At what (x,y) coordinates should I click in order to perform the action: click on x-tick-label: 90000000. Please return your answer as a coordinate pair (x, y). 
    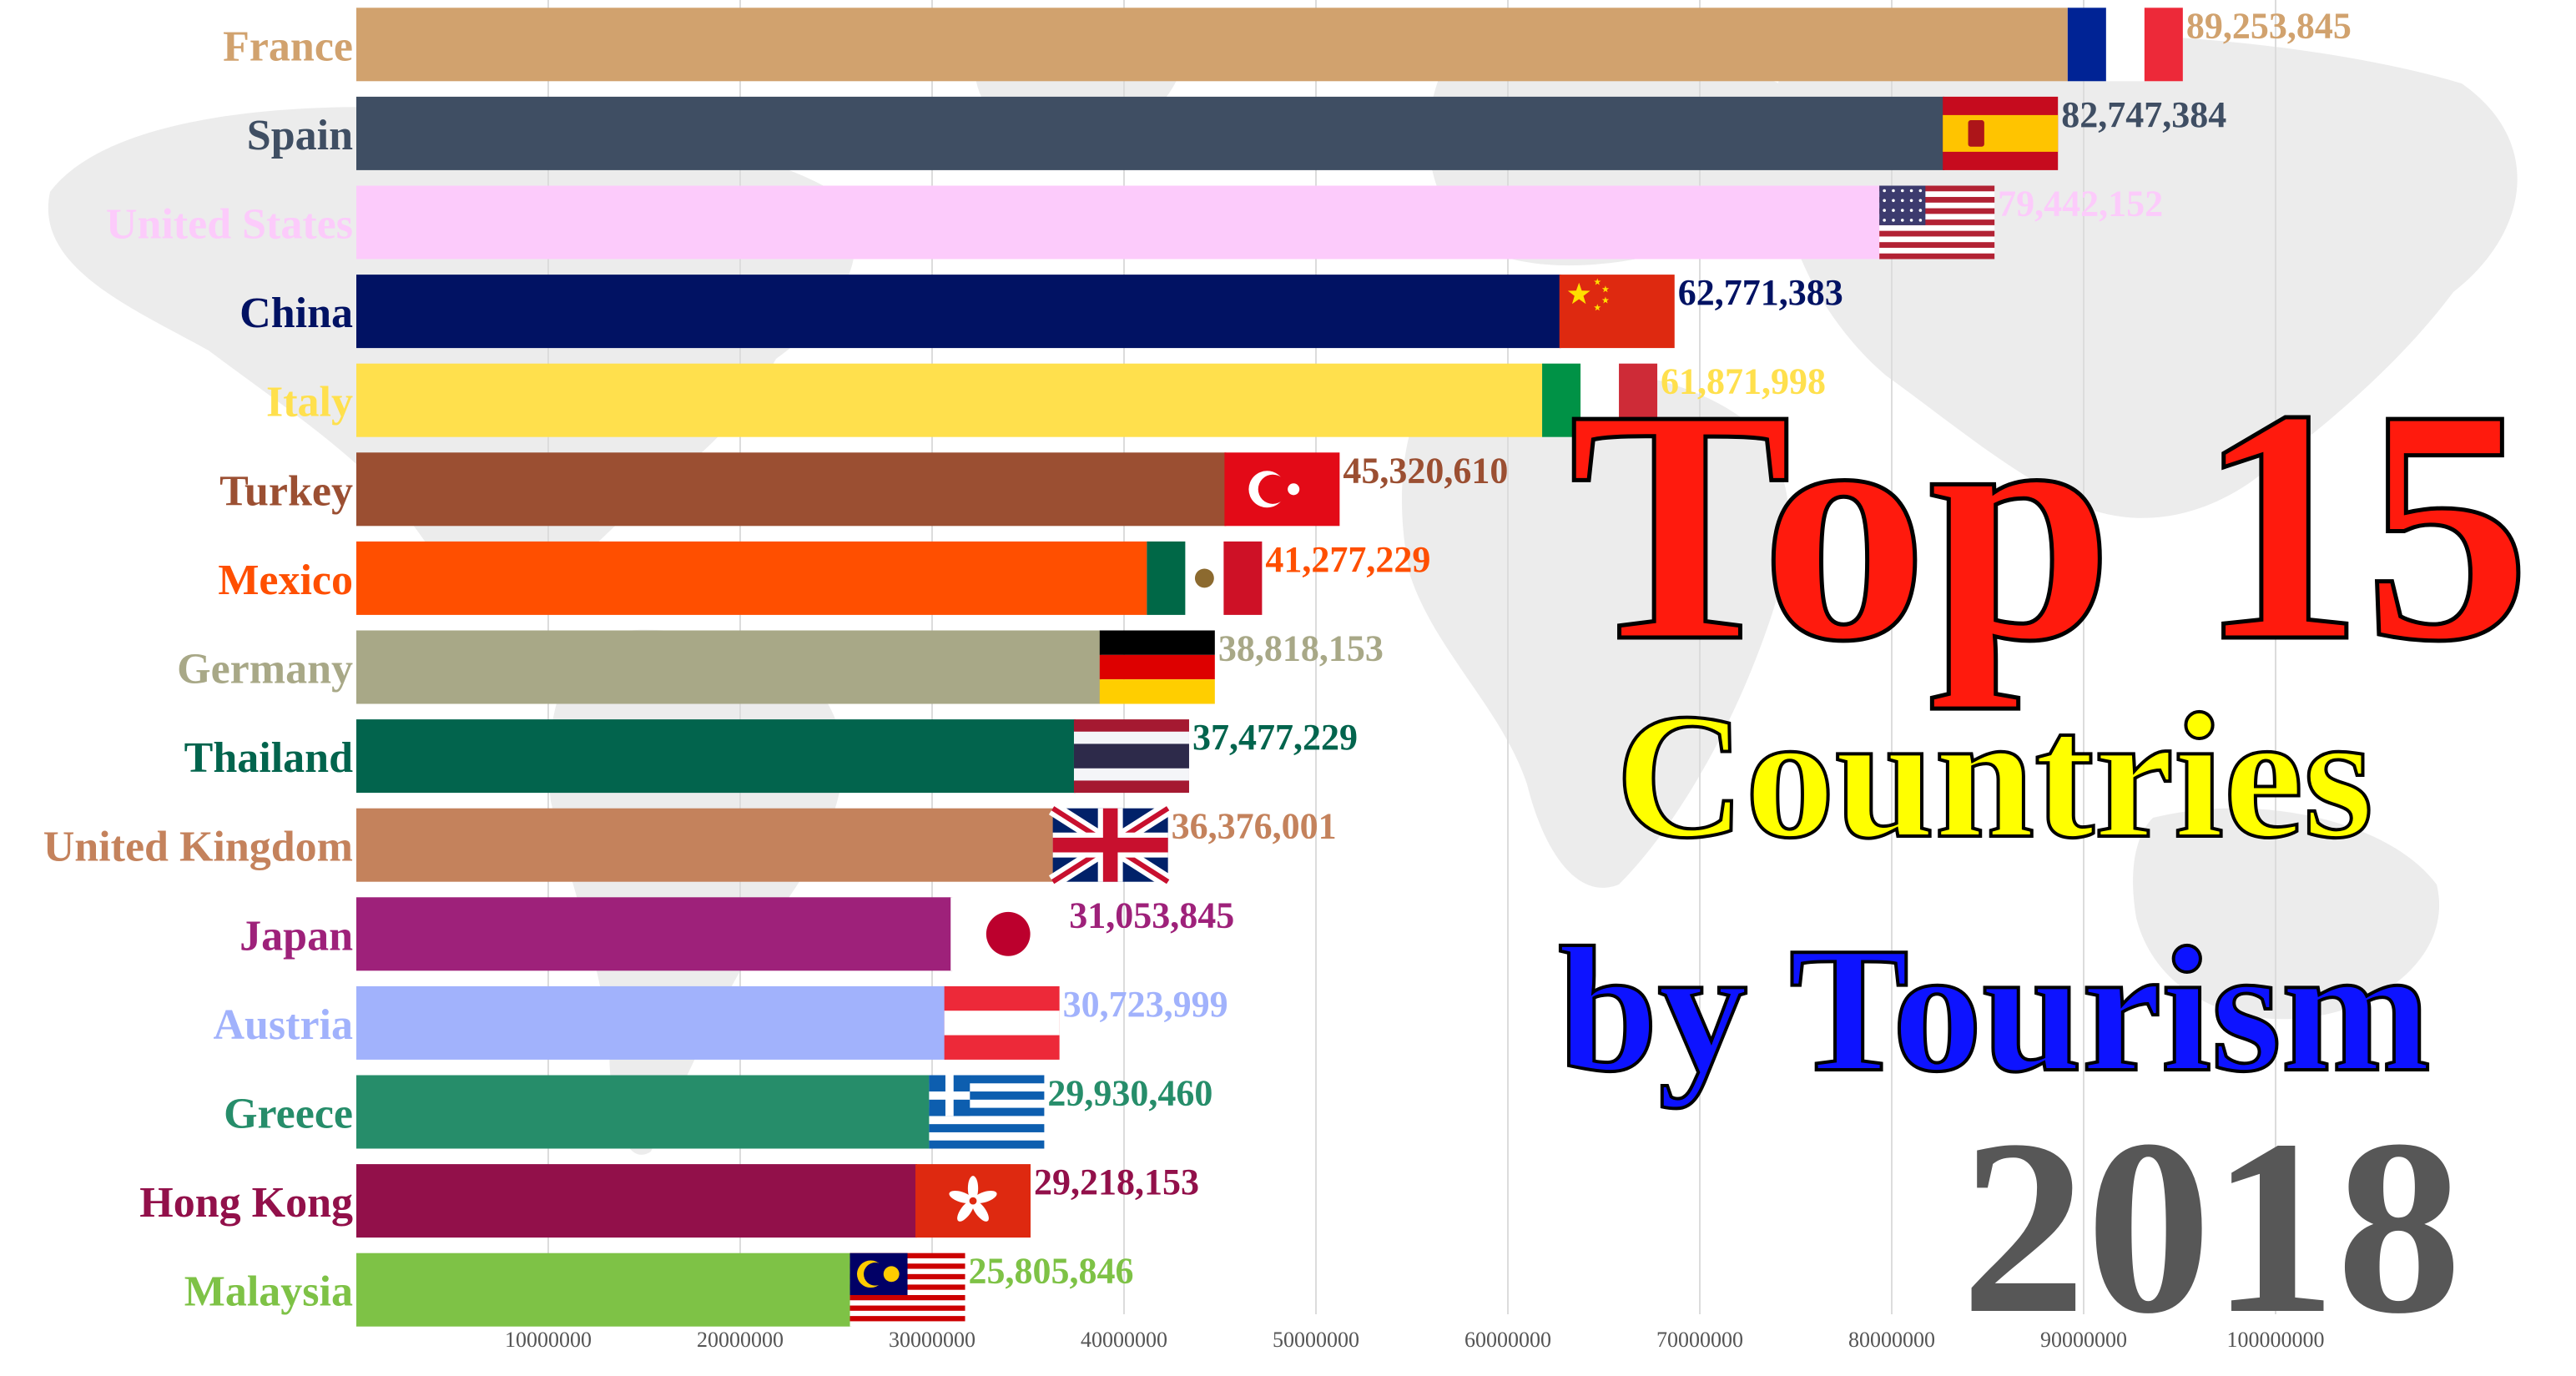
    Looking at the image, I should click on (2083, 1340).